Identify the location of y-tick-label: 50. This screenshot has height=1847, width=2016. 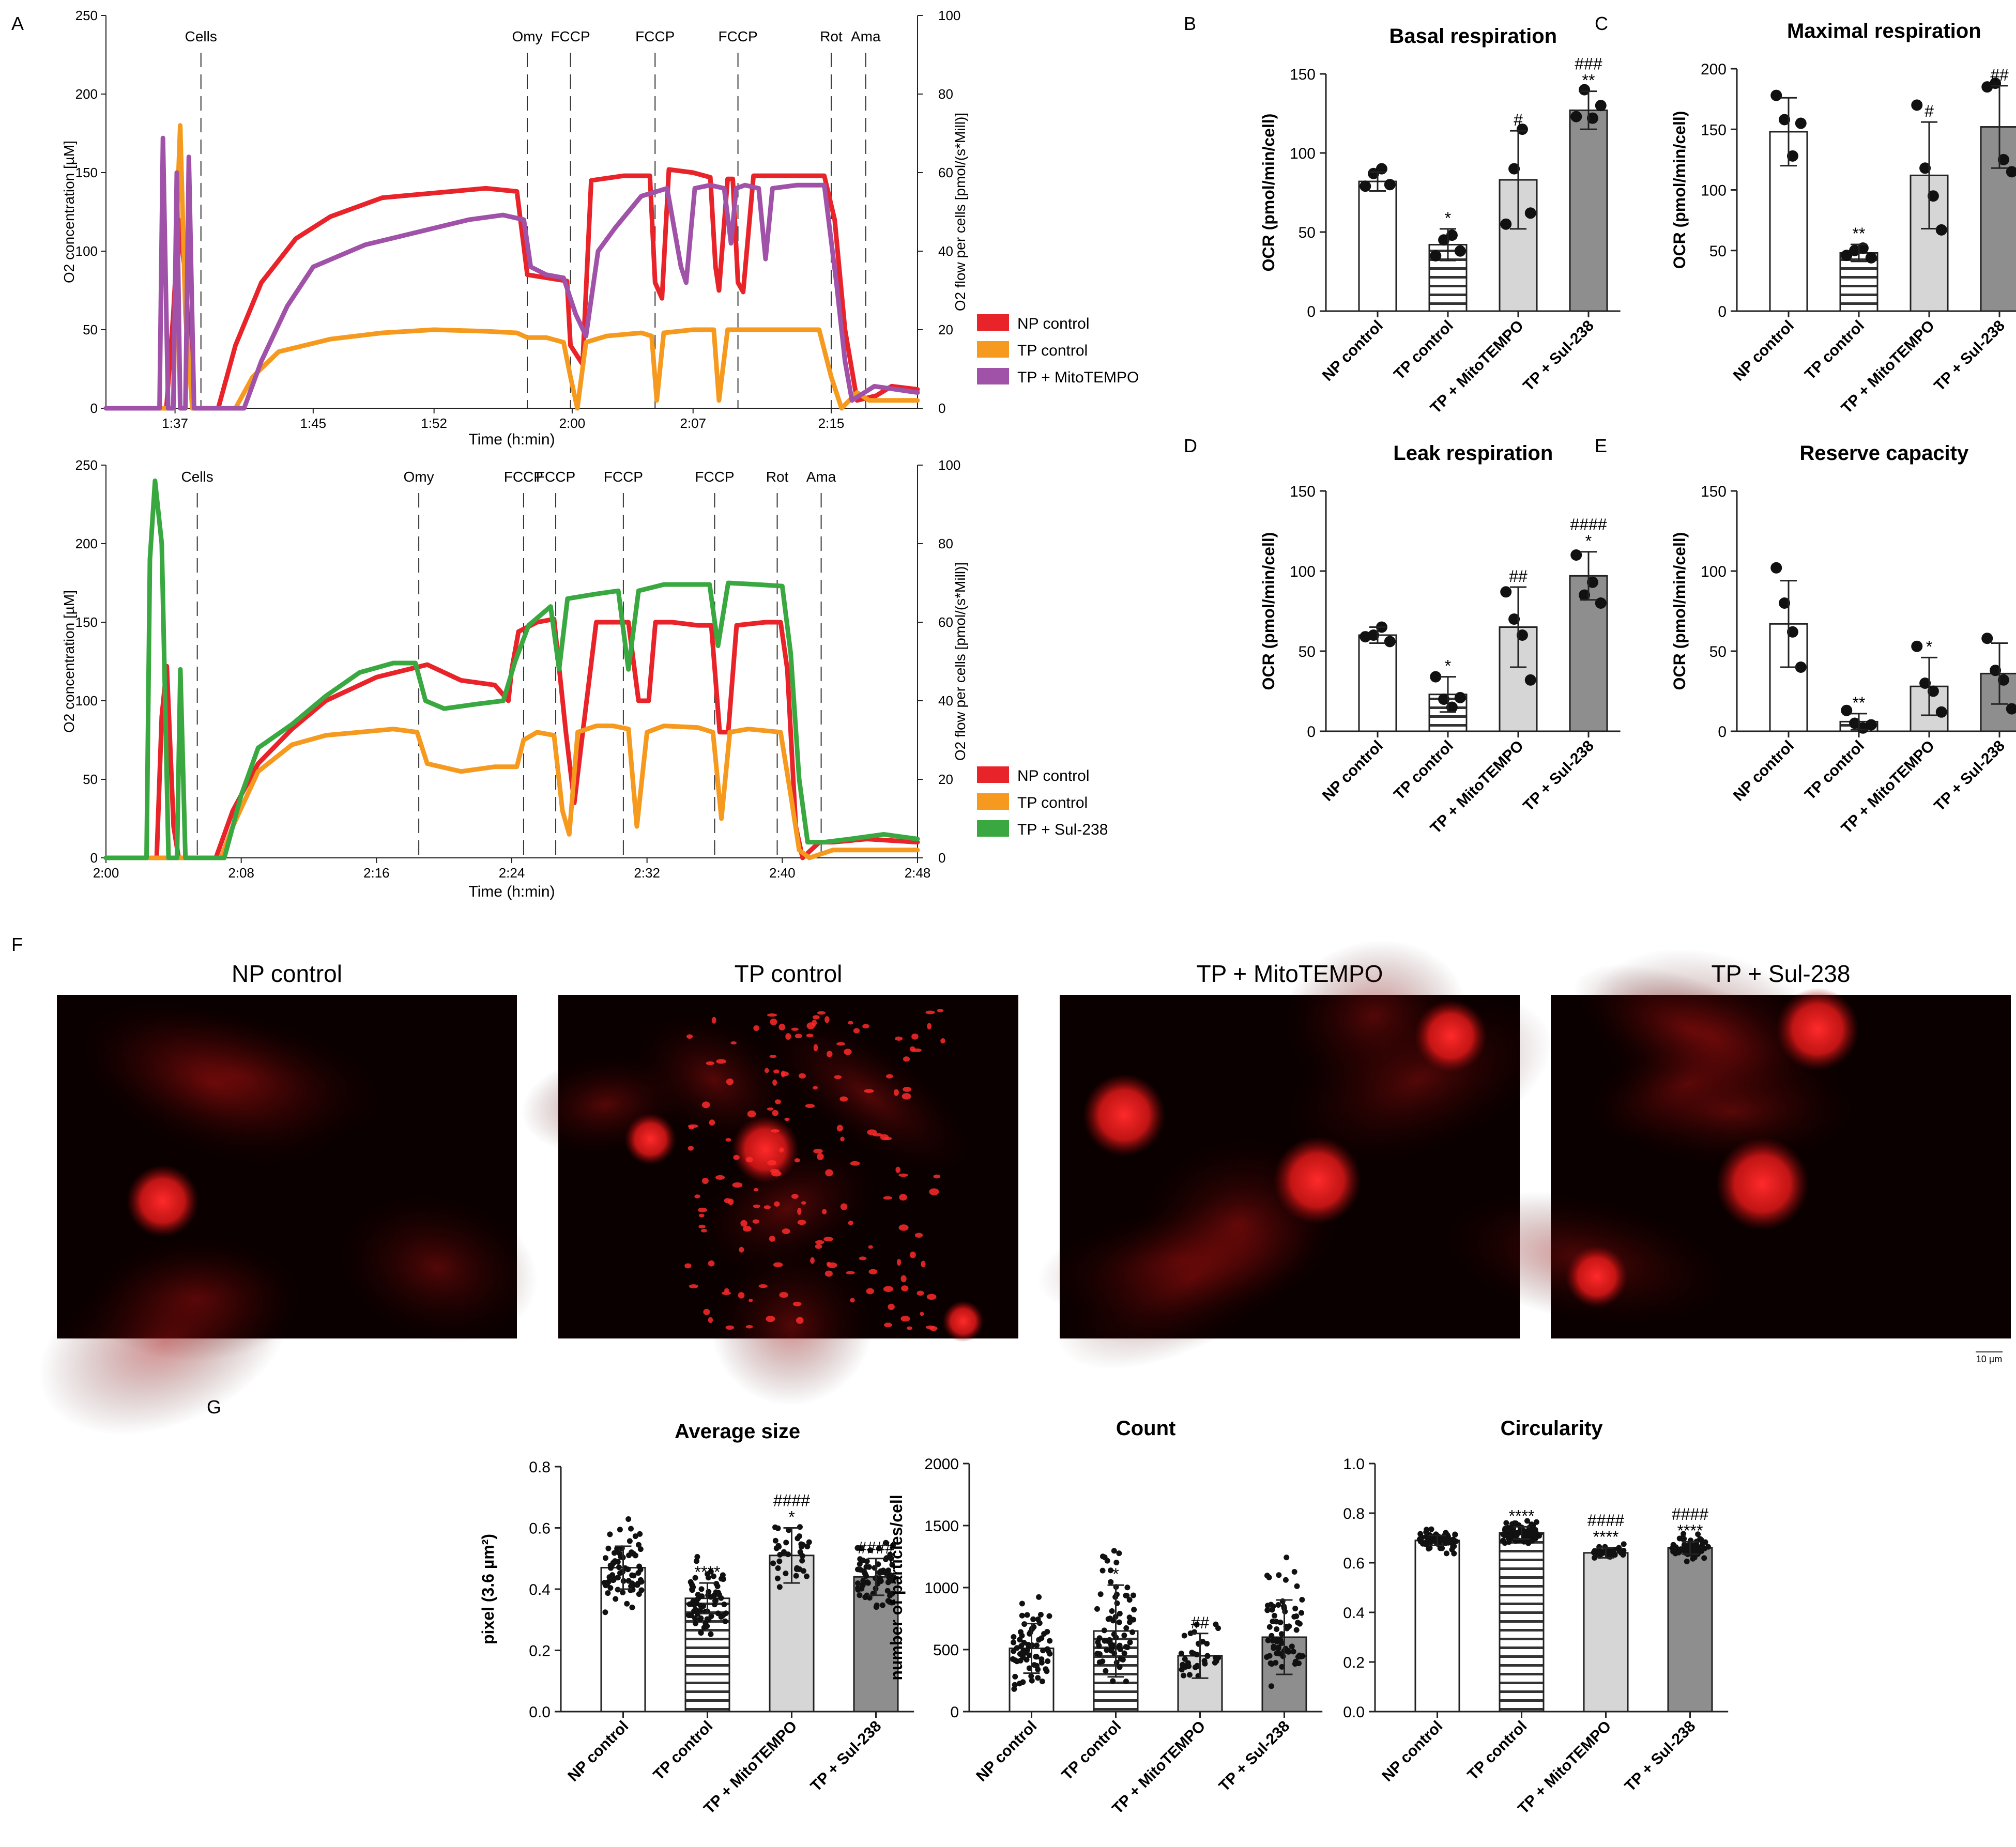
(1718, 652).